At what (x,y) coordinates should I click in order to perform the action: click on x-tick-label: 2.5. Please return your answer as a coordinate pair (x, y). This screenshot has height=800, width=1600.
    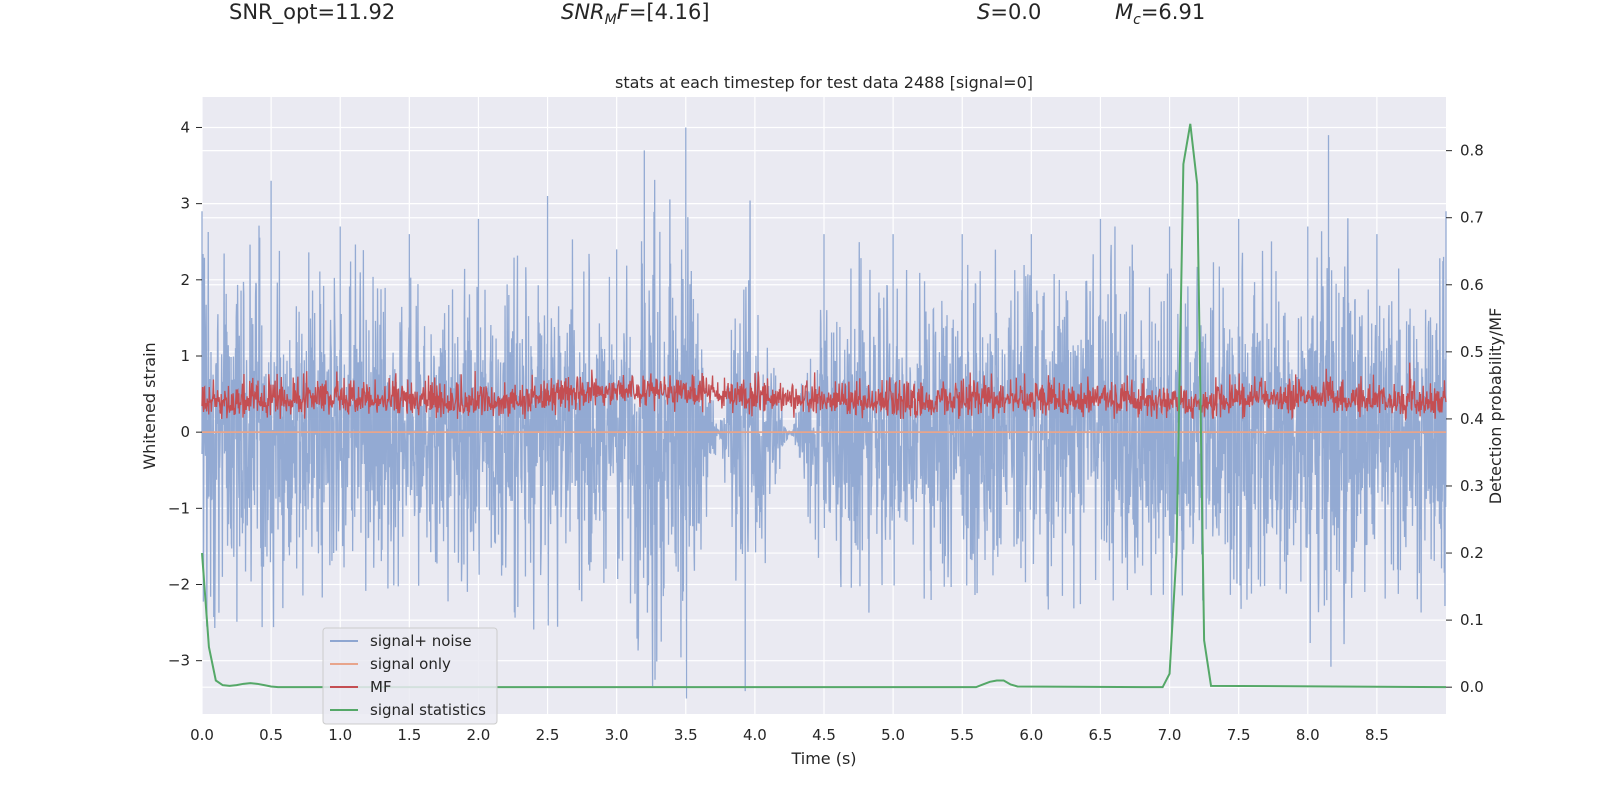
    Looking at the image, I should click on (548, 735).